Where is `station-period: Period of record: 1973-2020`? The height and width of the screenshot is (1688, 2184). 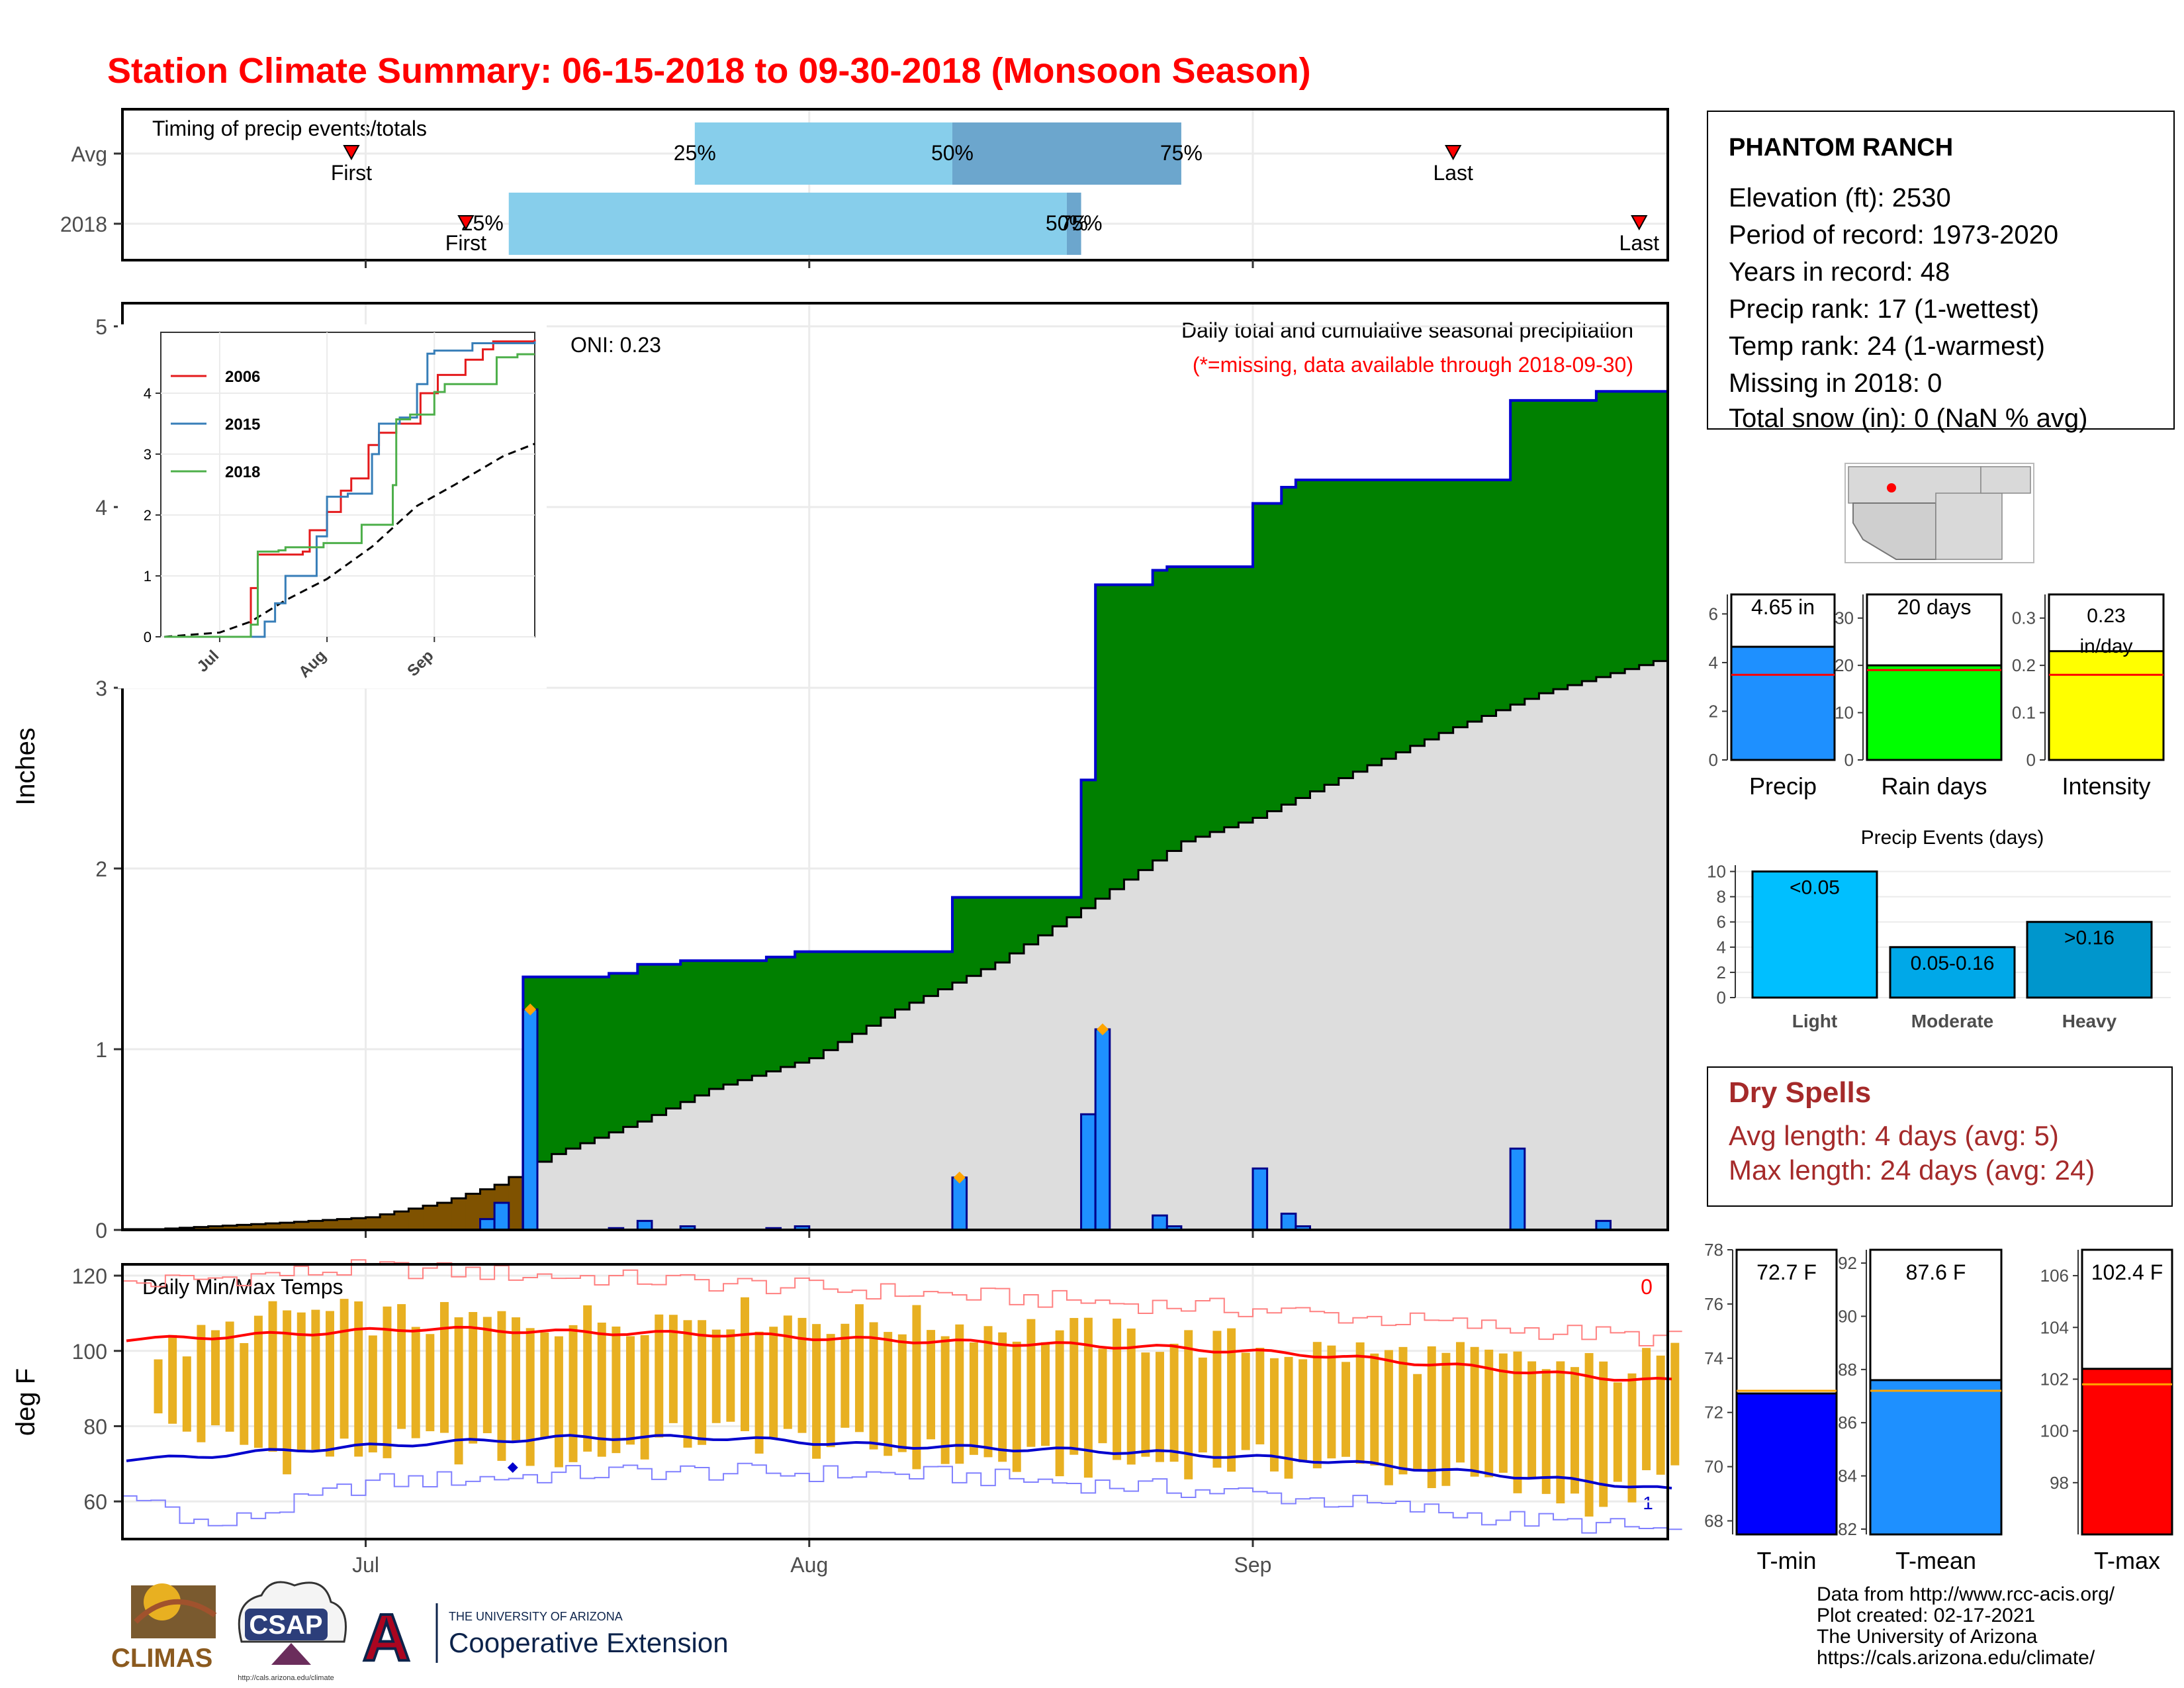
station-period: Period of record: 1973-2020 is located at coordinates (1894, 235).